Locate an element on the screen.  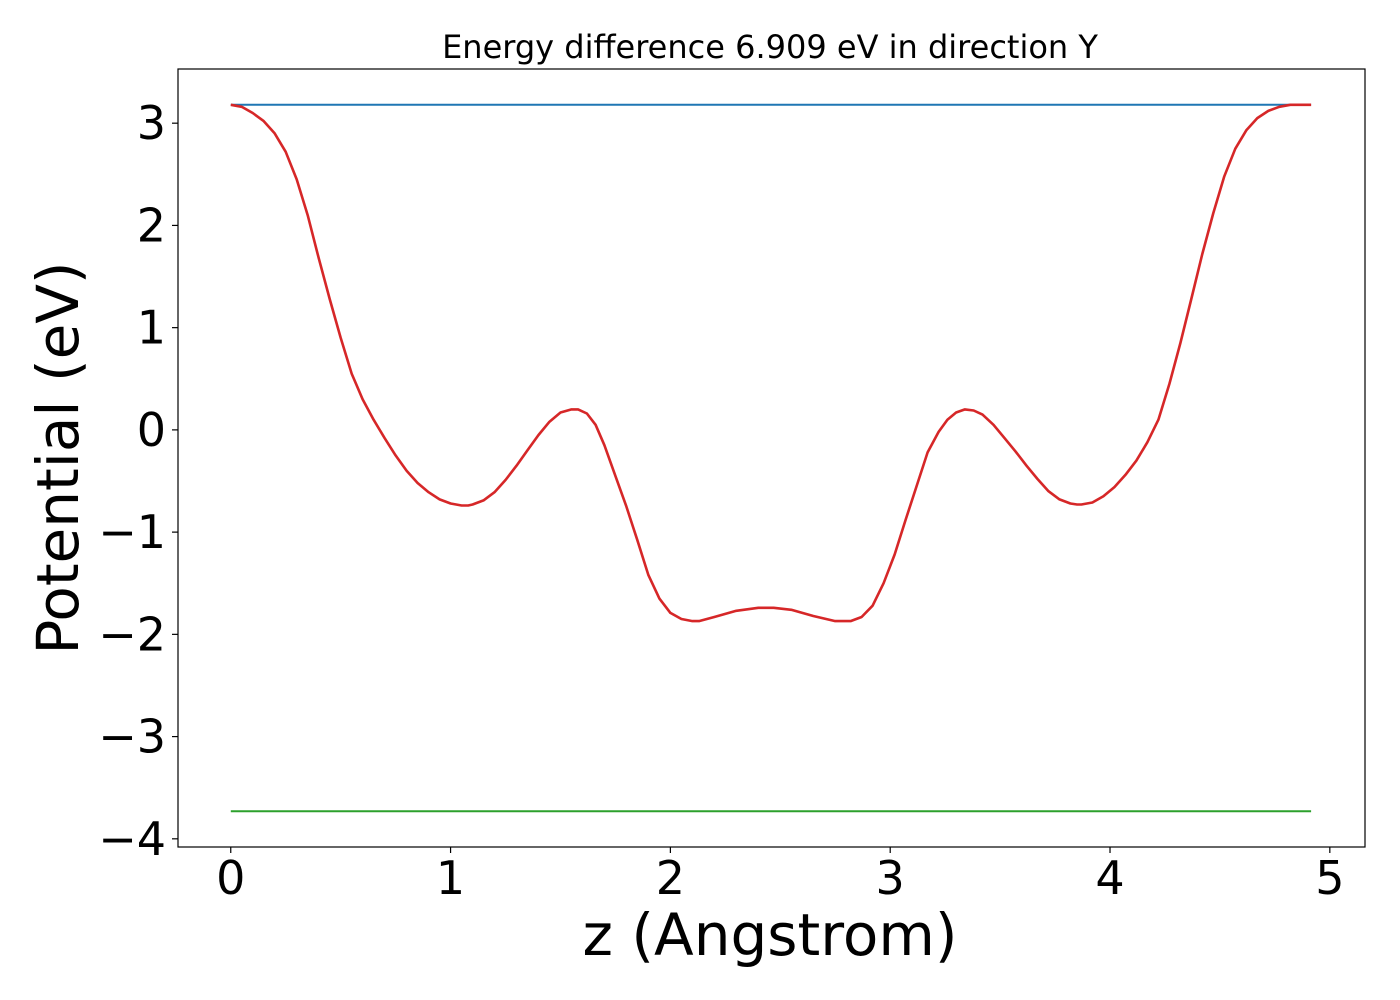
x-tick-label: 5 is located at coordinates (1329, 878).